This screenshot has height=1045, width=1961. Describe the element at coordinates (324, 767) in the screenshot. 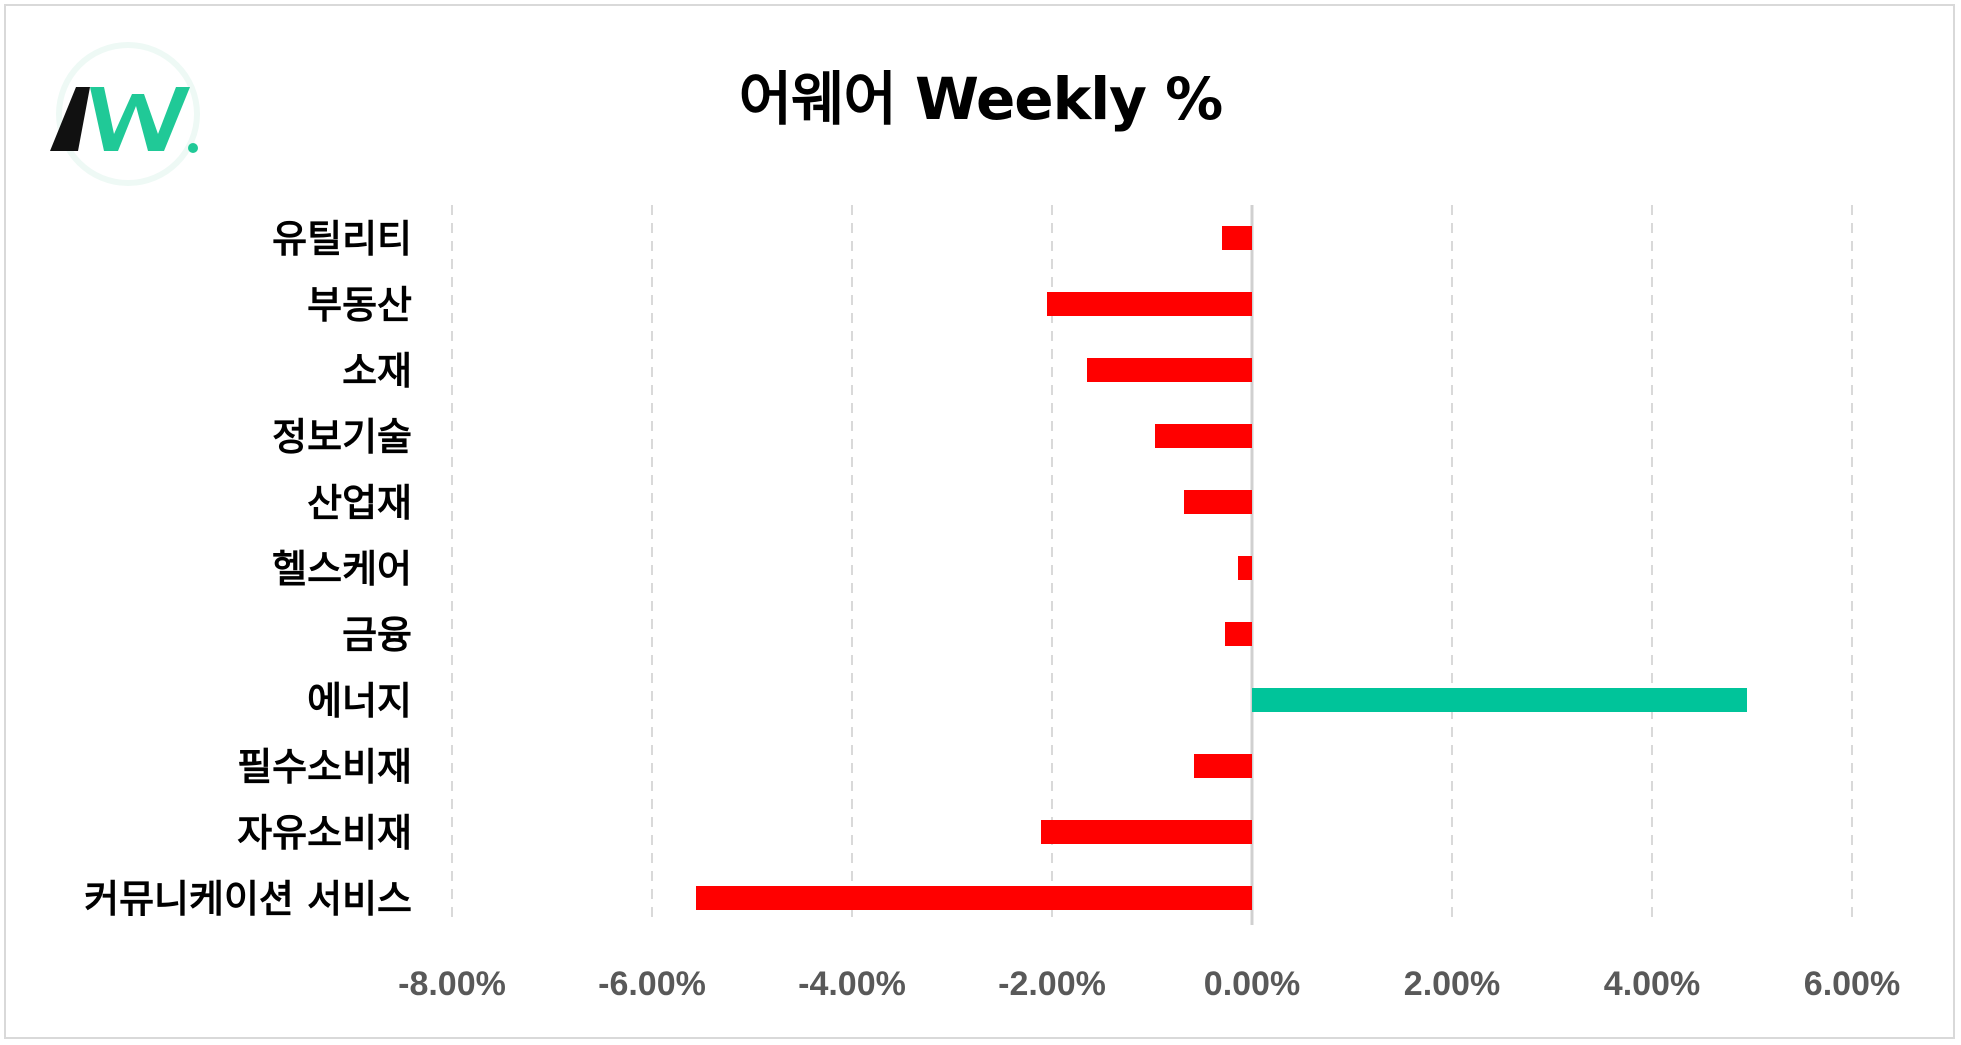

I see `category-label: 필수소비재` at that location.